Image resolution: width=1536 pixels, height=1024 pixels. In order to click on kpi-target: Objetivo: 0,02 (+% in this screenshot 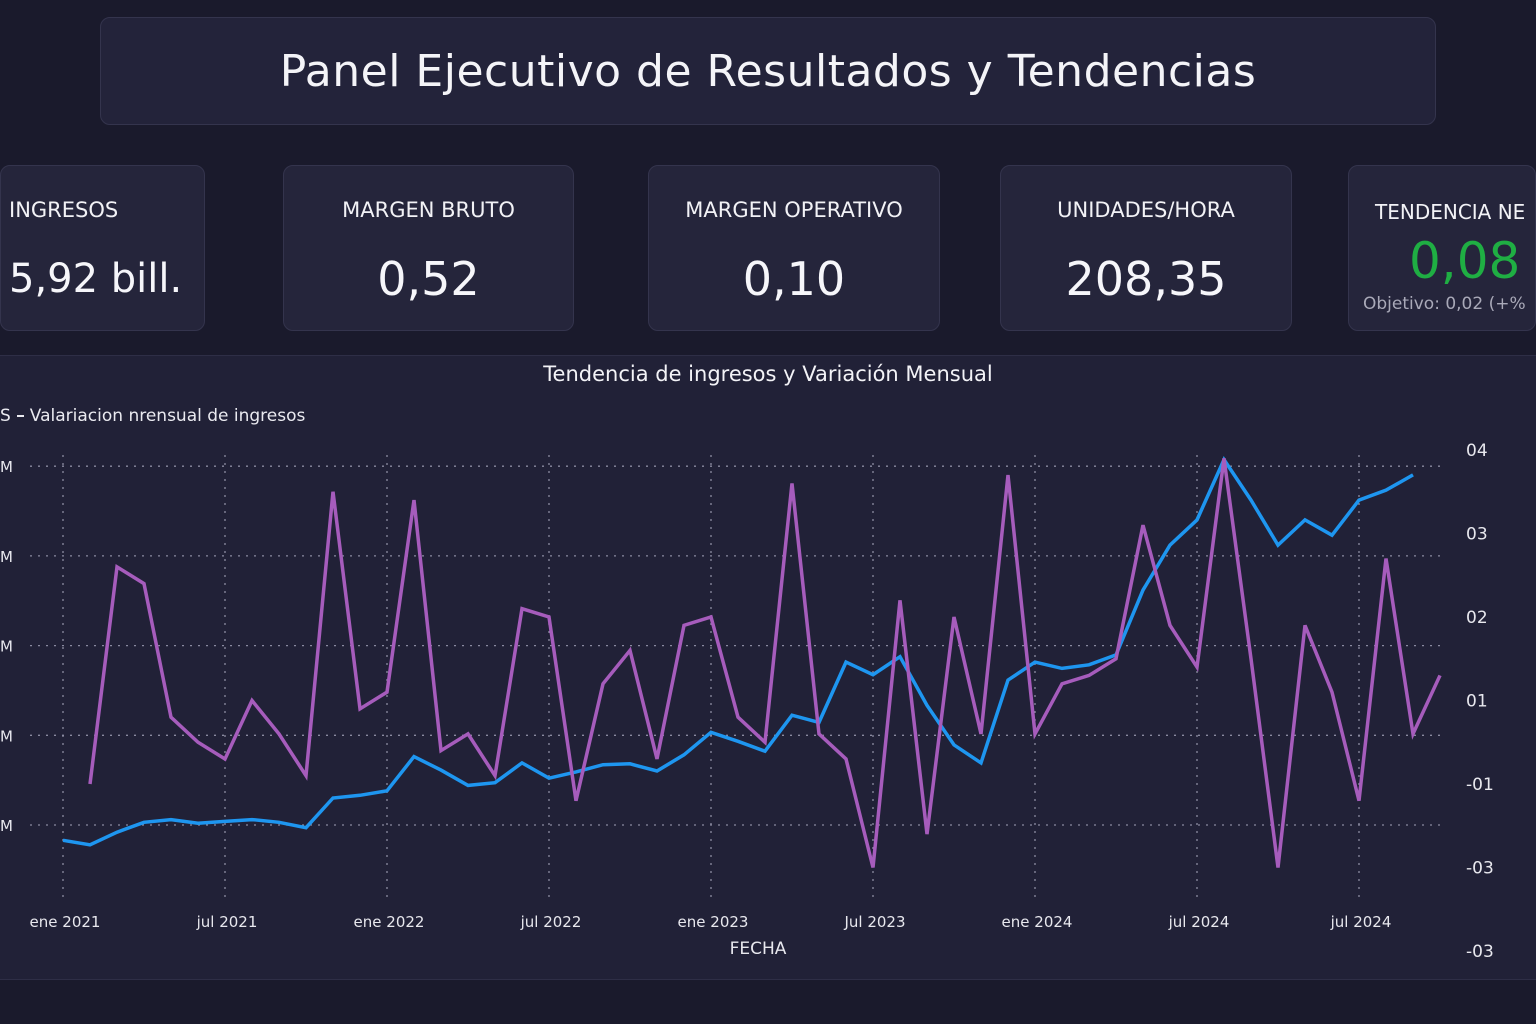, I will do `click(1444, 304)`.